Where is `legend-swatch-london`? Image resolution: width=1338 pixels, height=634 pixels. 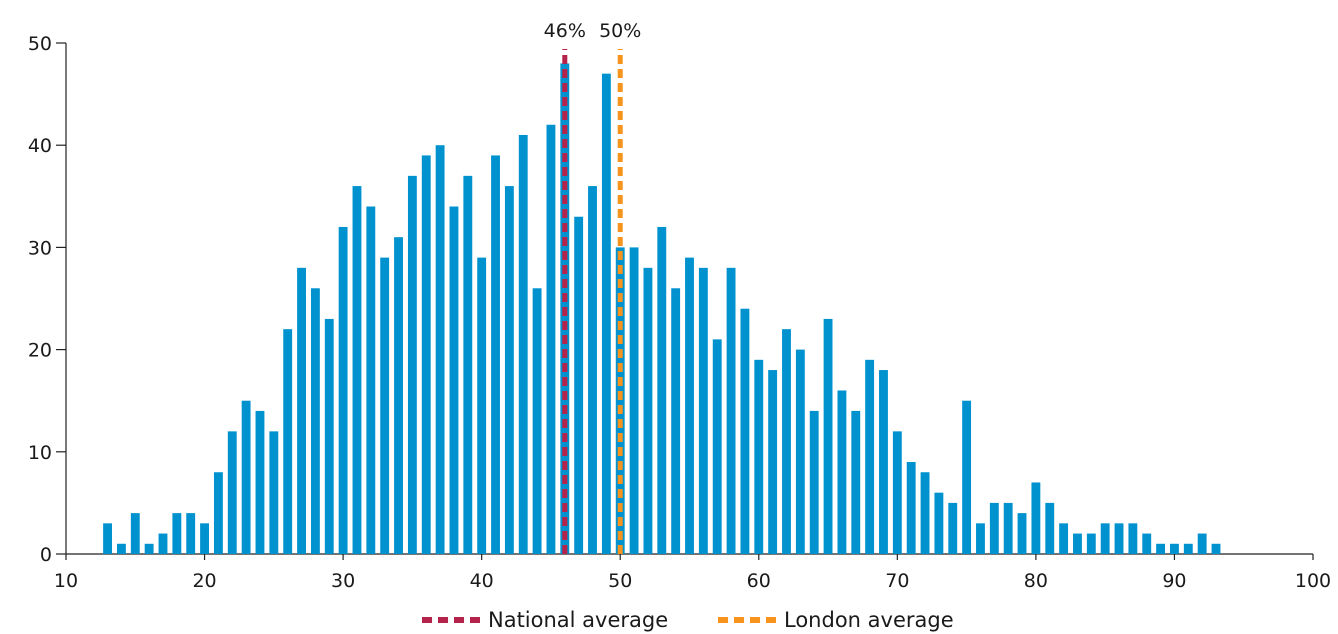 legend-swatch-london is located at coordinates (747, 620).